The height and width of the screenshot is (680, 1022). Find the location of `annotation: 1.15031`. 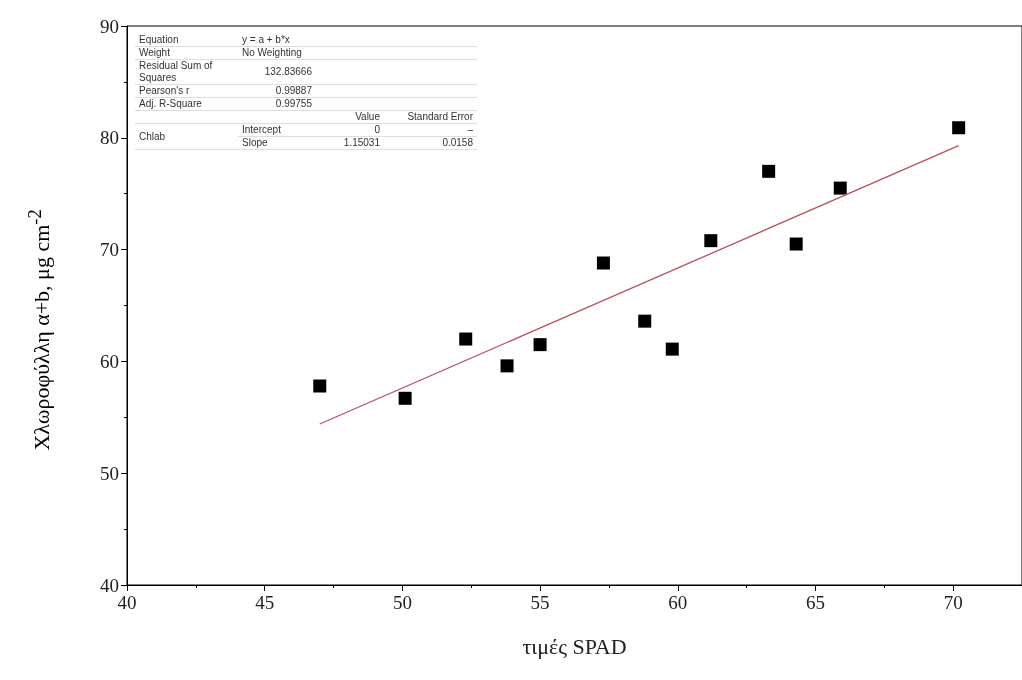

annotation: 1.15031 is located at coordinates (350, 143).